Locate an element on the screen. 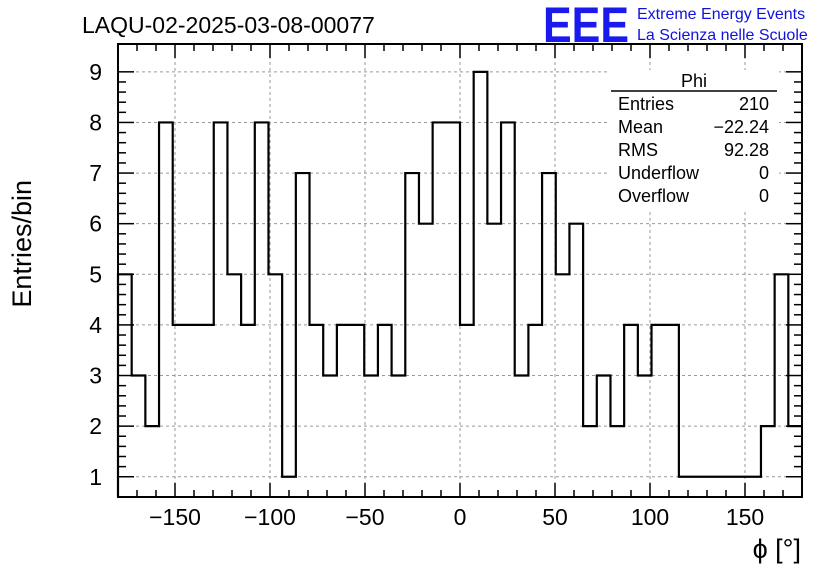 The width and height of the screenshot is (836, 572). x-tick-labels: −150 −100 −50 0 50 100 150 is located at coordinates (456, 517).